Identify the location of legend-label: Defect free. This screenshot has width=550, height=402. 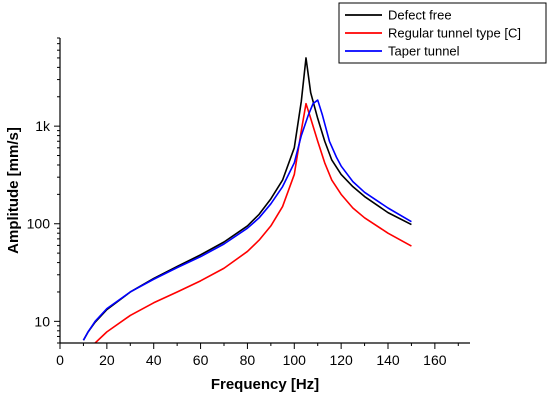
(420, 15).